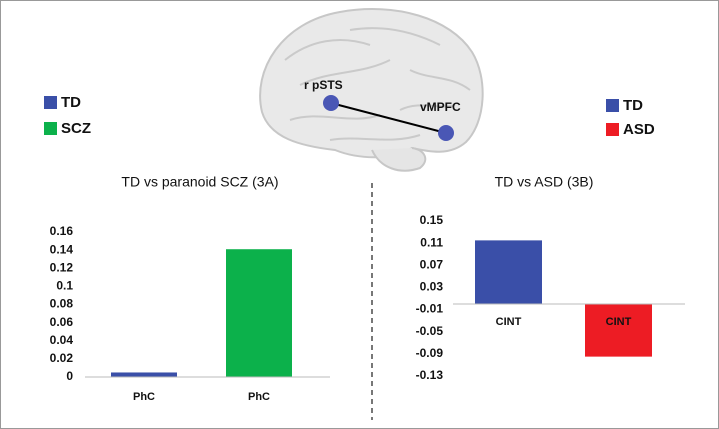  Describe the element at coordinates (62, 322) in the screenshot. I see `y-tick-label: 0.06` at that location.